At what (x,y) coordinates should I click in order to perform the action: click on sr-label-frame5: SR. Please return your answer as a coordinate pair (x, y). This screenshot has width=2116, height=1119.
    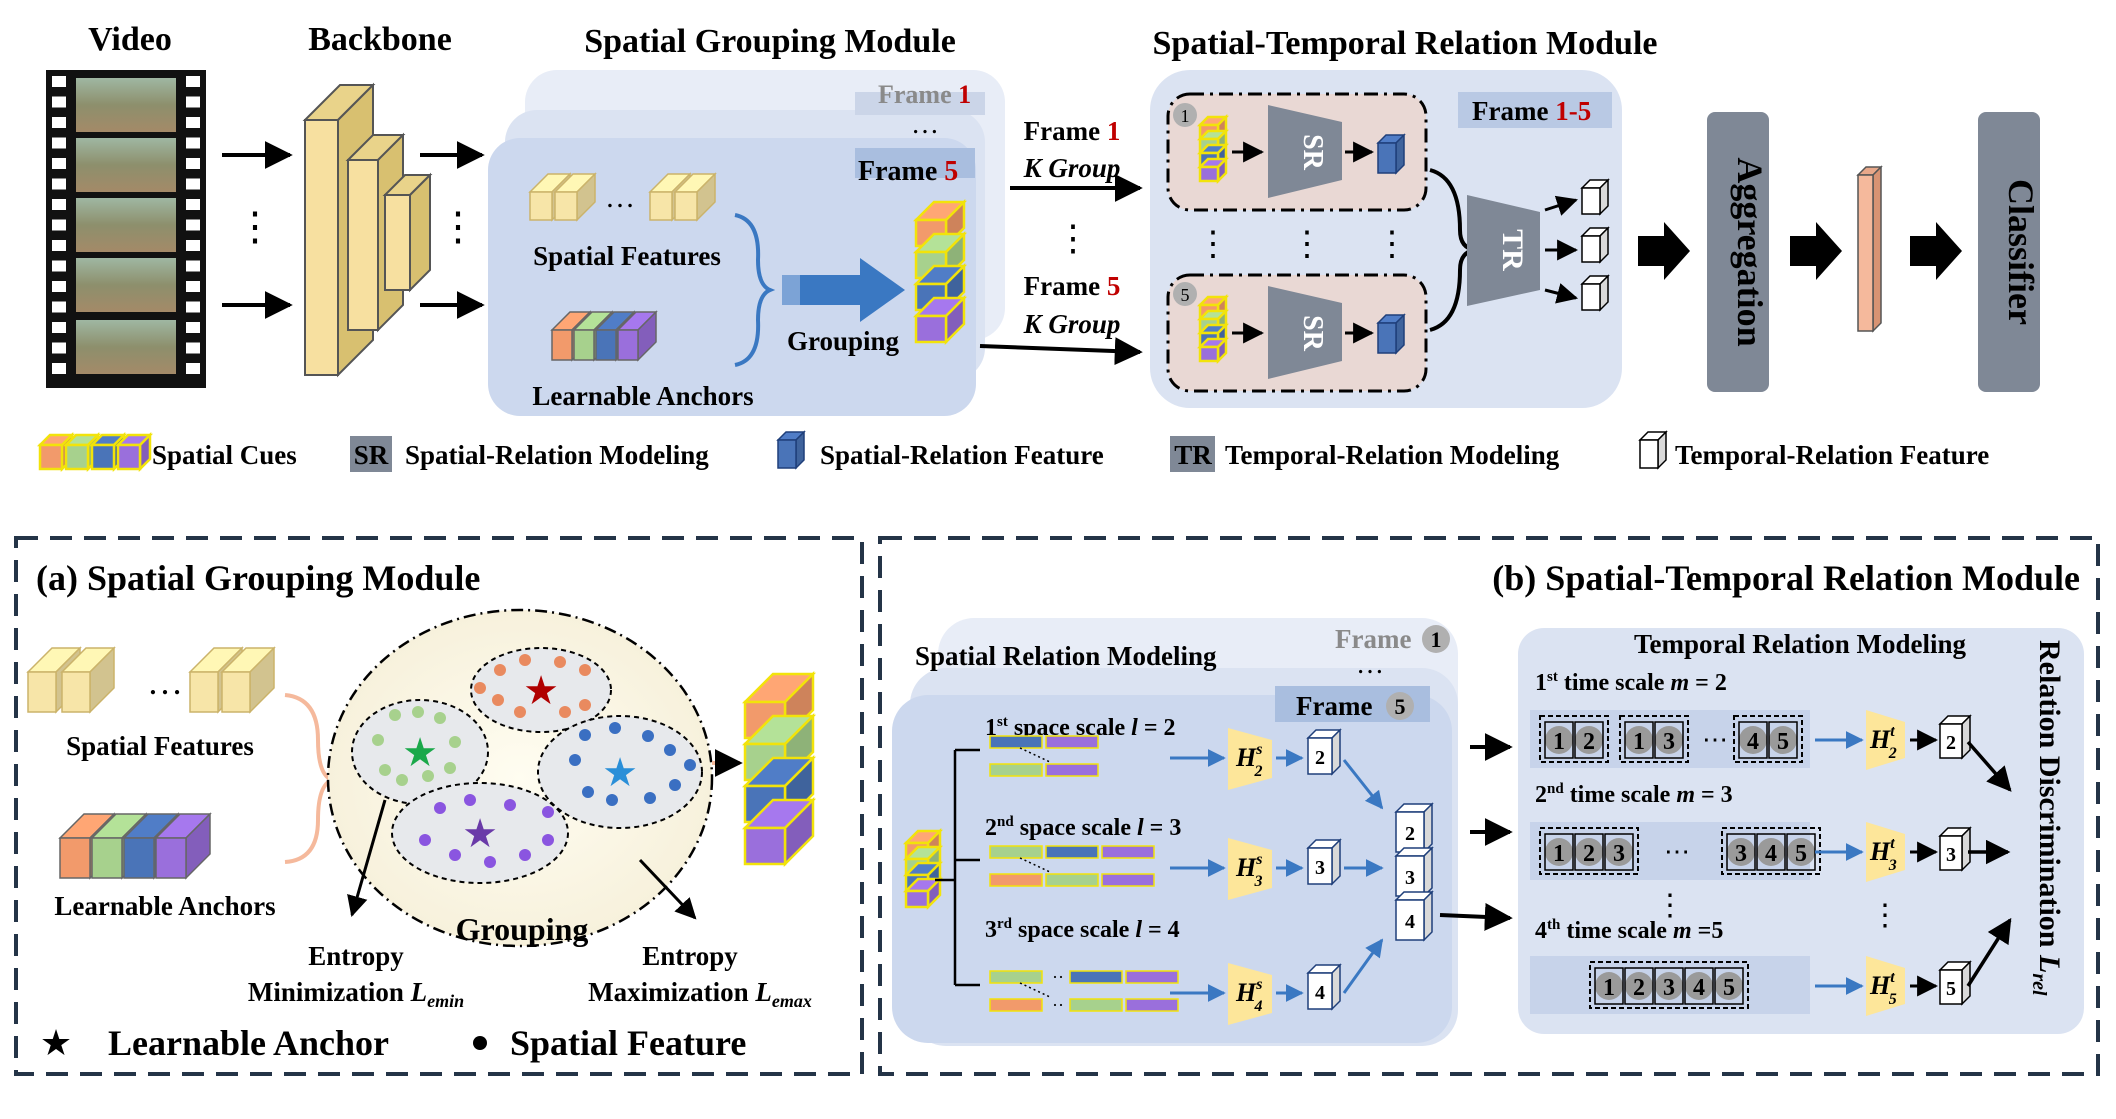
    Looking at the image, I should click on (1312, 333).